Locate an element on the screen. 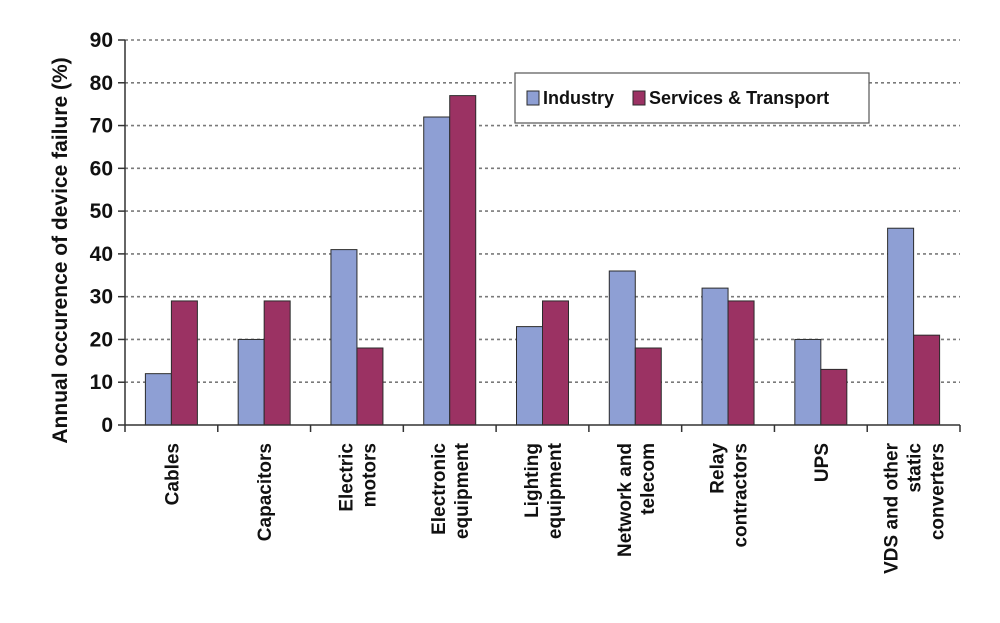 The width and height of the screenshot is (1000, 623). category-label-line: Network and is located at coordinates (625, 500).